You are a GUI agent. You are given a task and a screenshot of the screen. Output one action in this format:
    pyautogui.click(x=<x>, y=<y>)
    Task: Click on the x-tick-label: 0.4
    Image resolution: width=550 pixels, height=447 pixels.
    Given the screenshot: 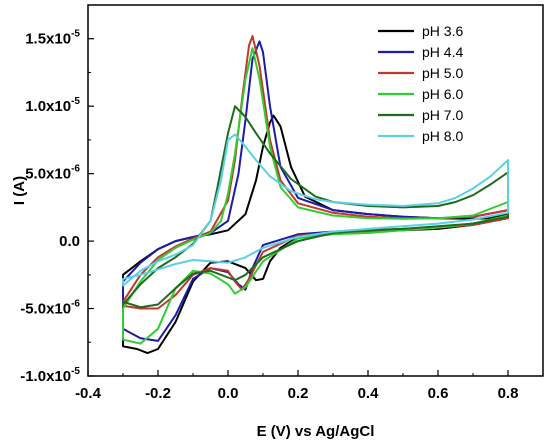 What is the action you would take?
    pyautogui.click(x=369, y=393)
    